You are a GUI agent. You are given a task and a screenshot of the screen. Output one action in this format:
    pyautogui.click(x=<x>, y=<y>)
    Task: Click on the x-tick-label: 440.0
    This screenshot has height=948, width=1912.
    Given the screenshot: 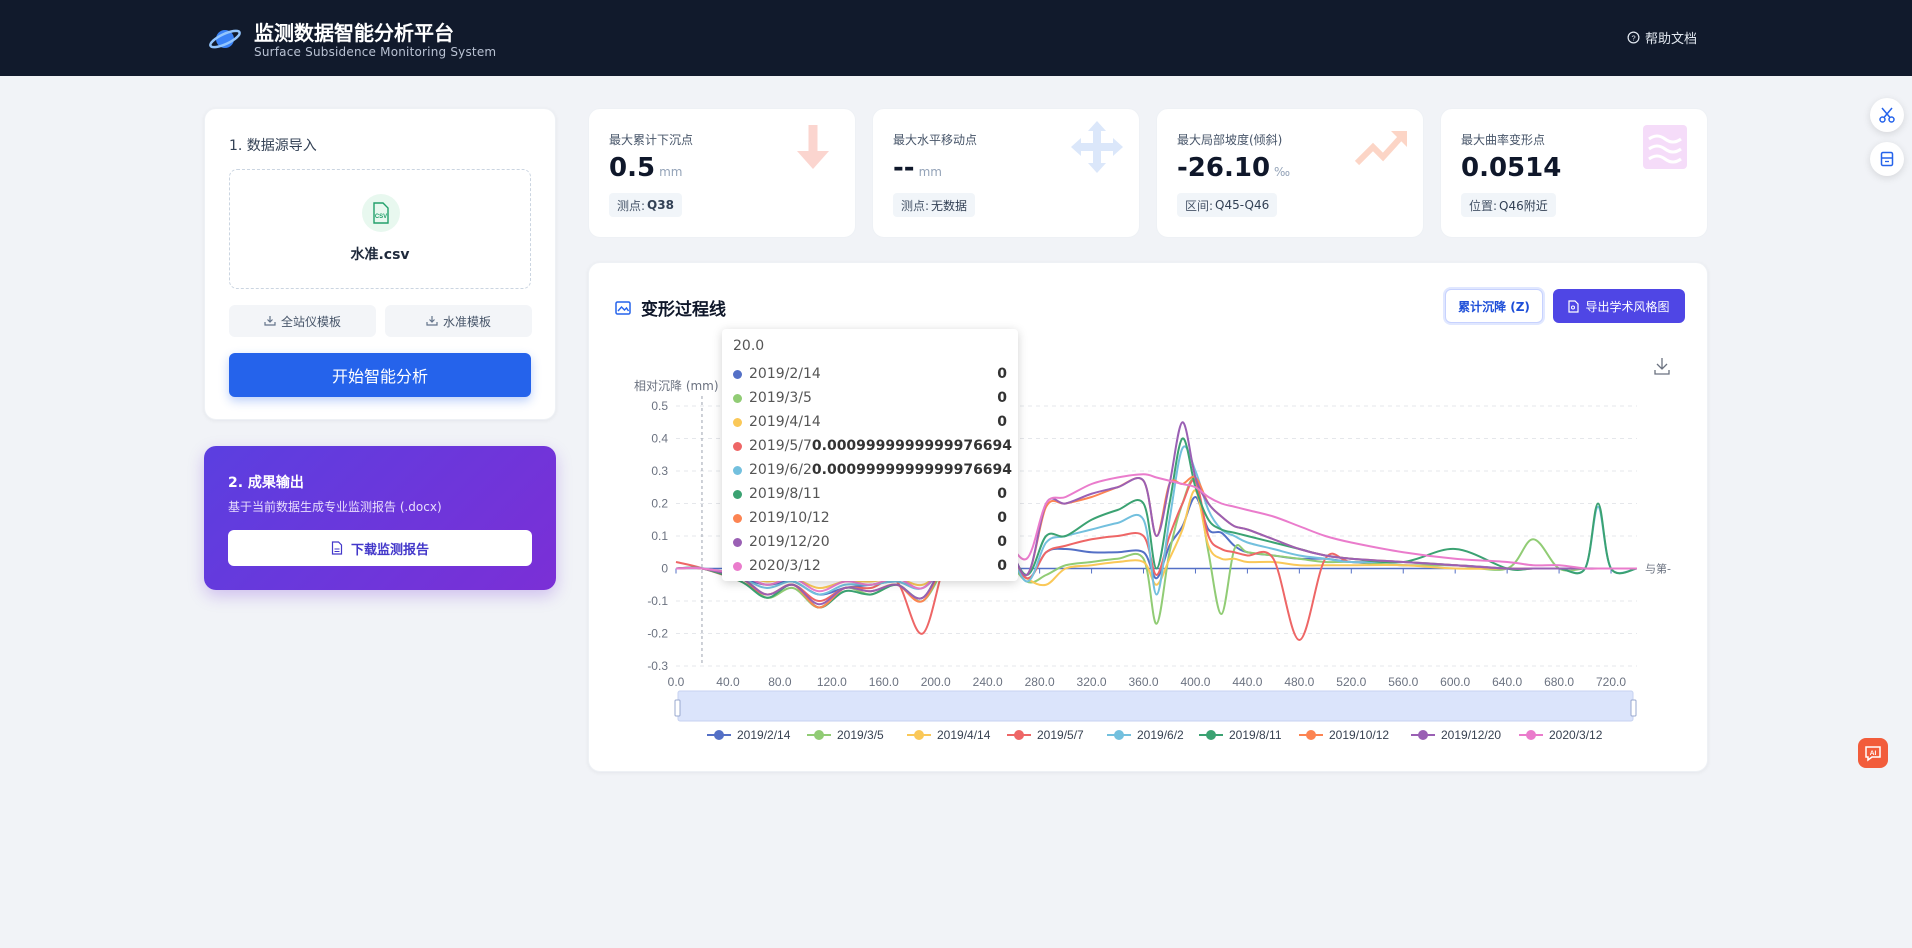 What is the action you would take?
    pyautogui.click(x=1247, y=682)
    